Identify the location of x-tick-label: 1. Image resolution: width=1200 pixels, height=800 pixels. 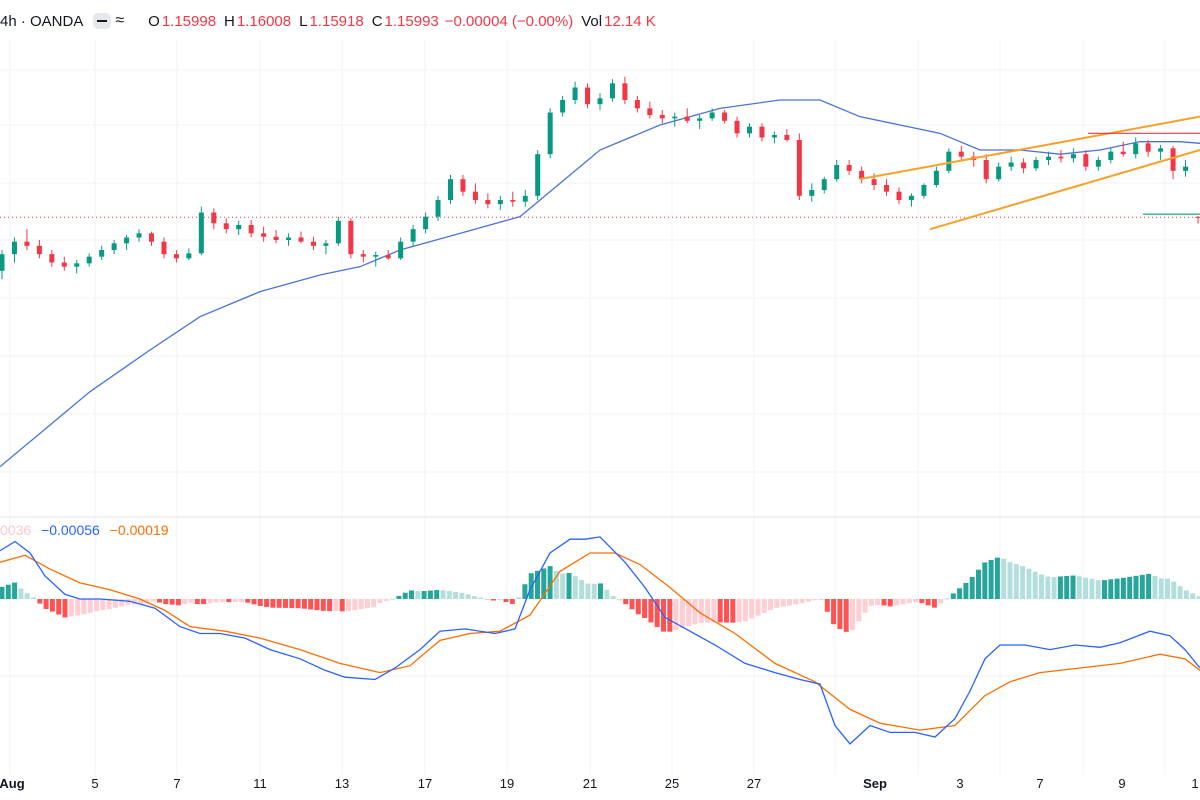
(1194, 783).